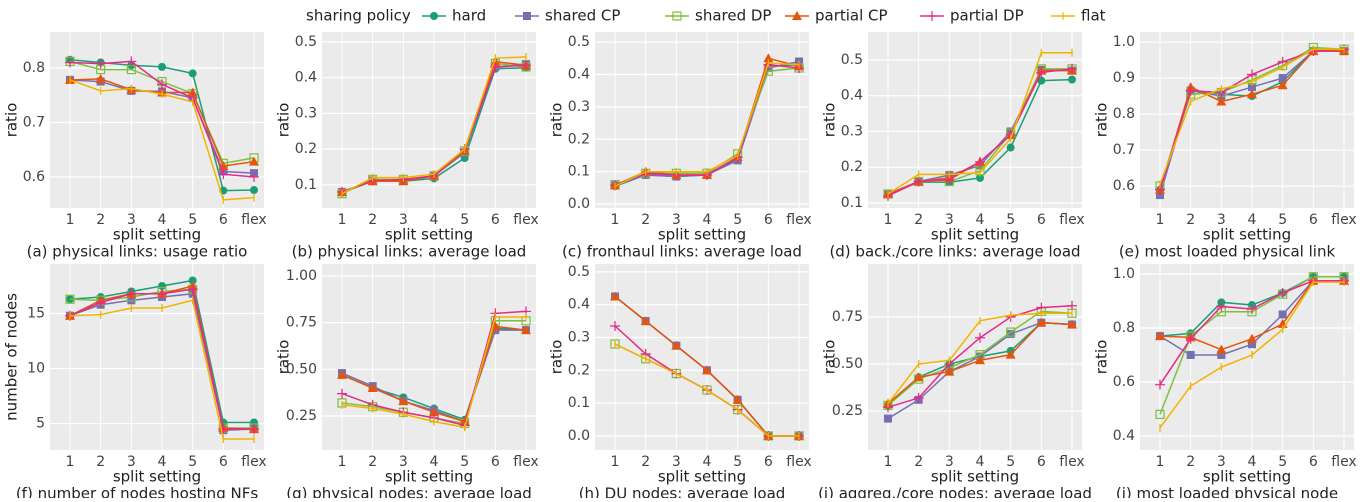  I want to click on legend-label: flat, so click(1093, 16).